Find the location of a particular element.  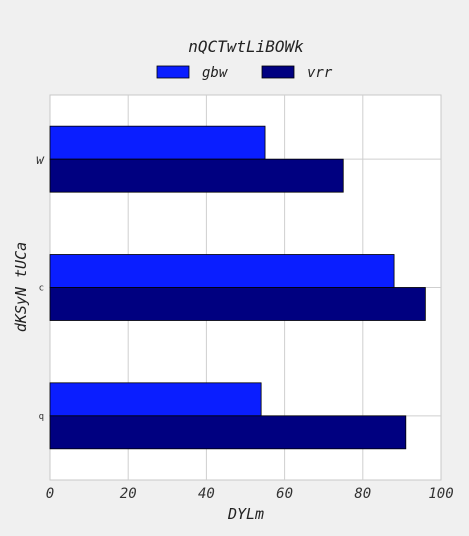

x-tick-label: 0 is located at coordinates (50, 494).